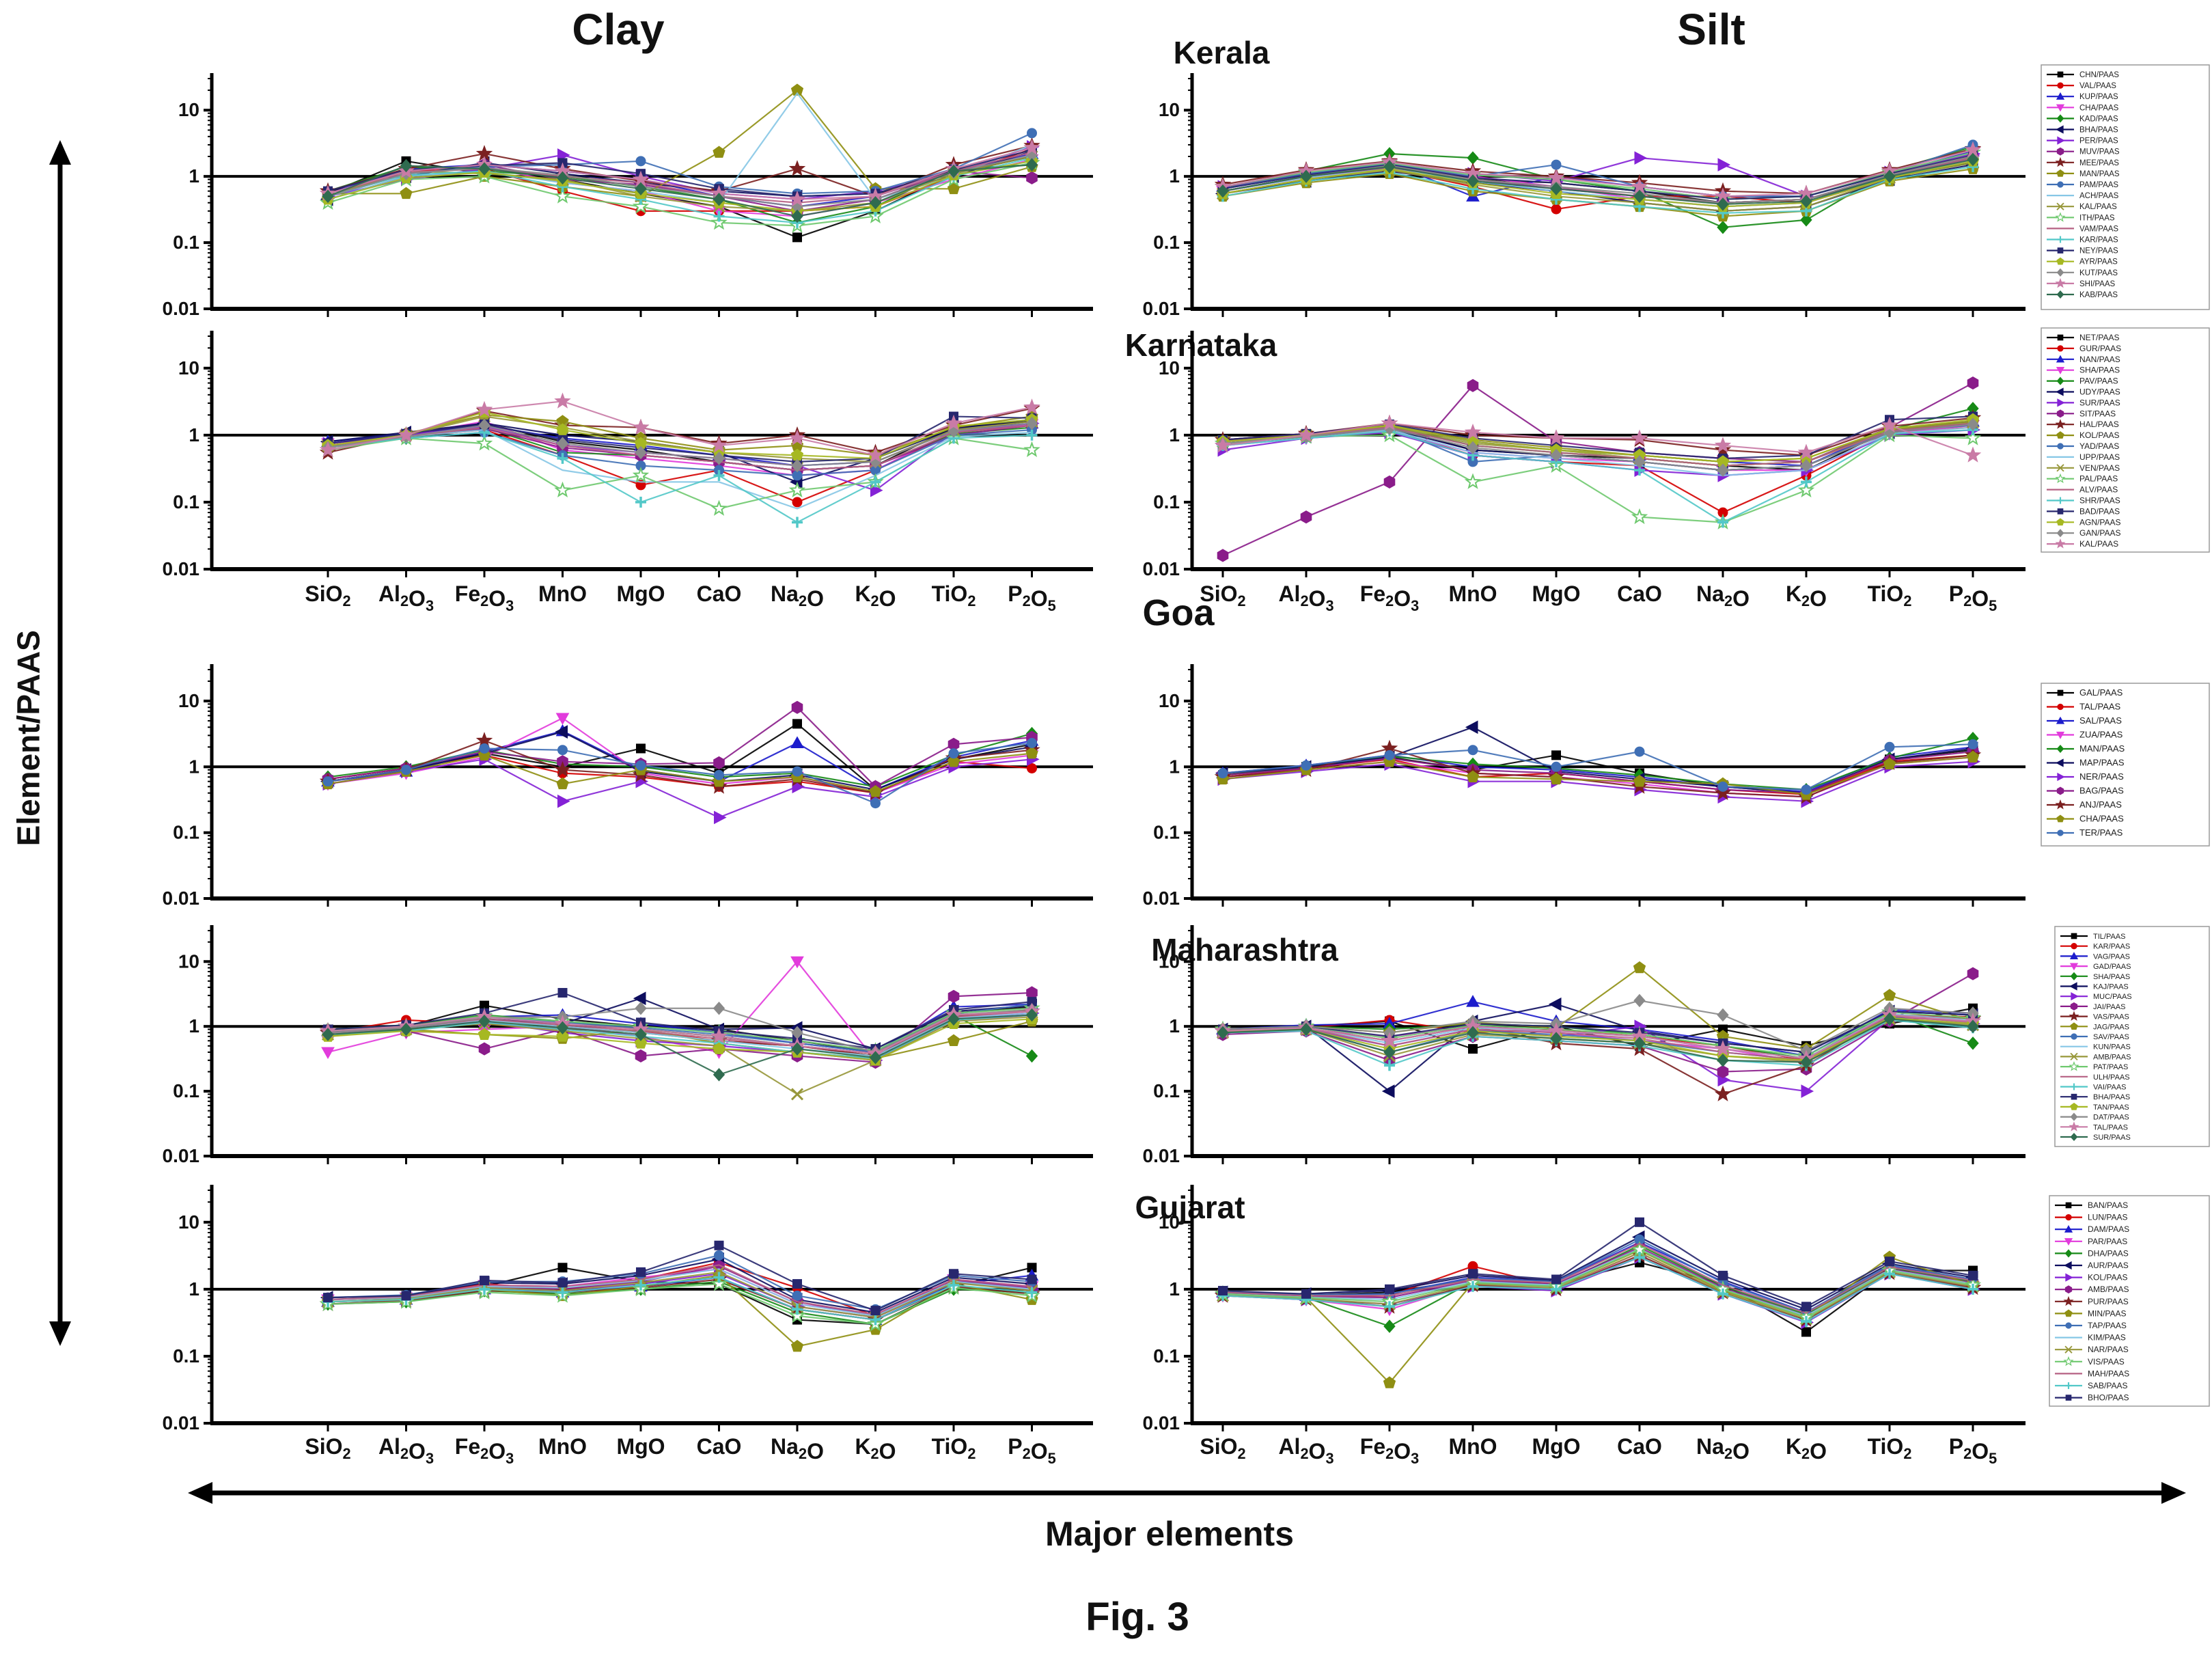  I want to click on svg-text: VAS/PAAS, so click(2111, 1017).